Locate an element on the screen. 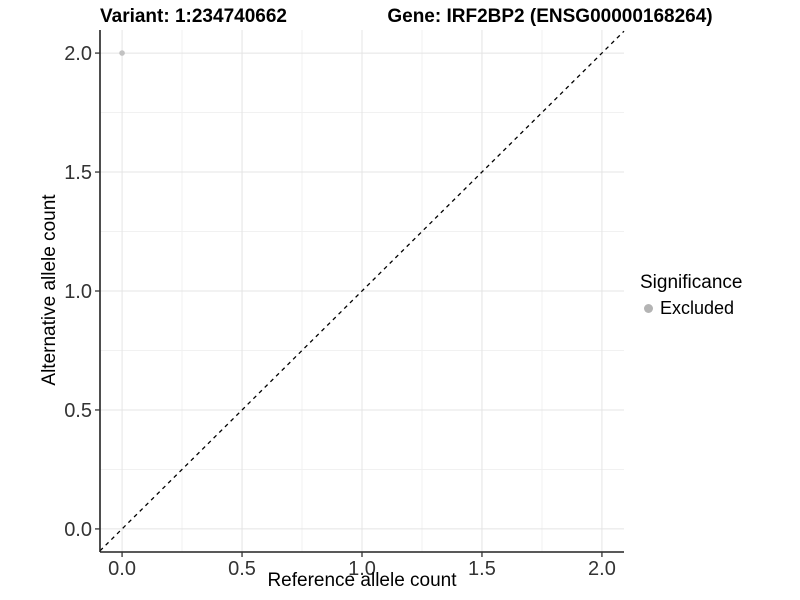 The image size is (800, 600). legend-item-label: Excluded is located at coordinates (697, 308).